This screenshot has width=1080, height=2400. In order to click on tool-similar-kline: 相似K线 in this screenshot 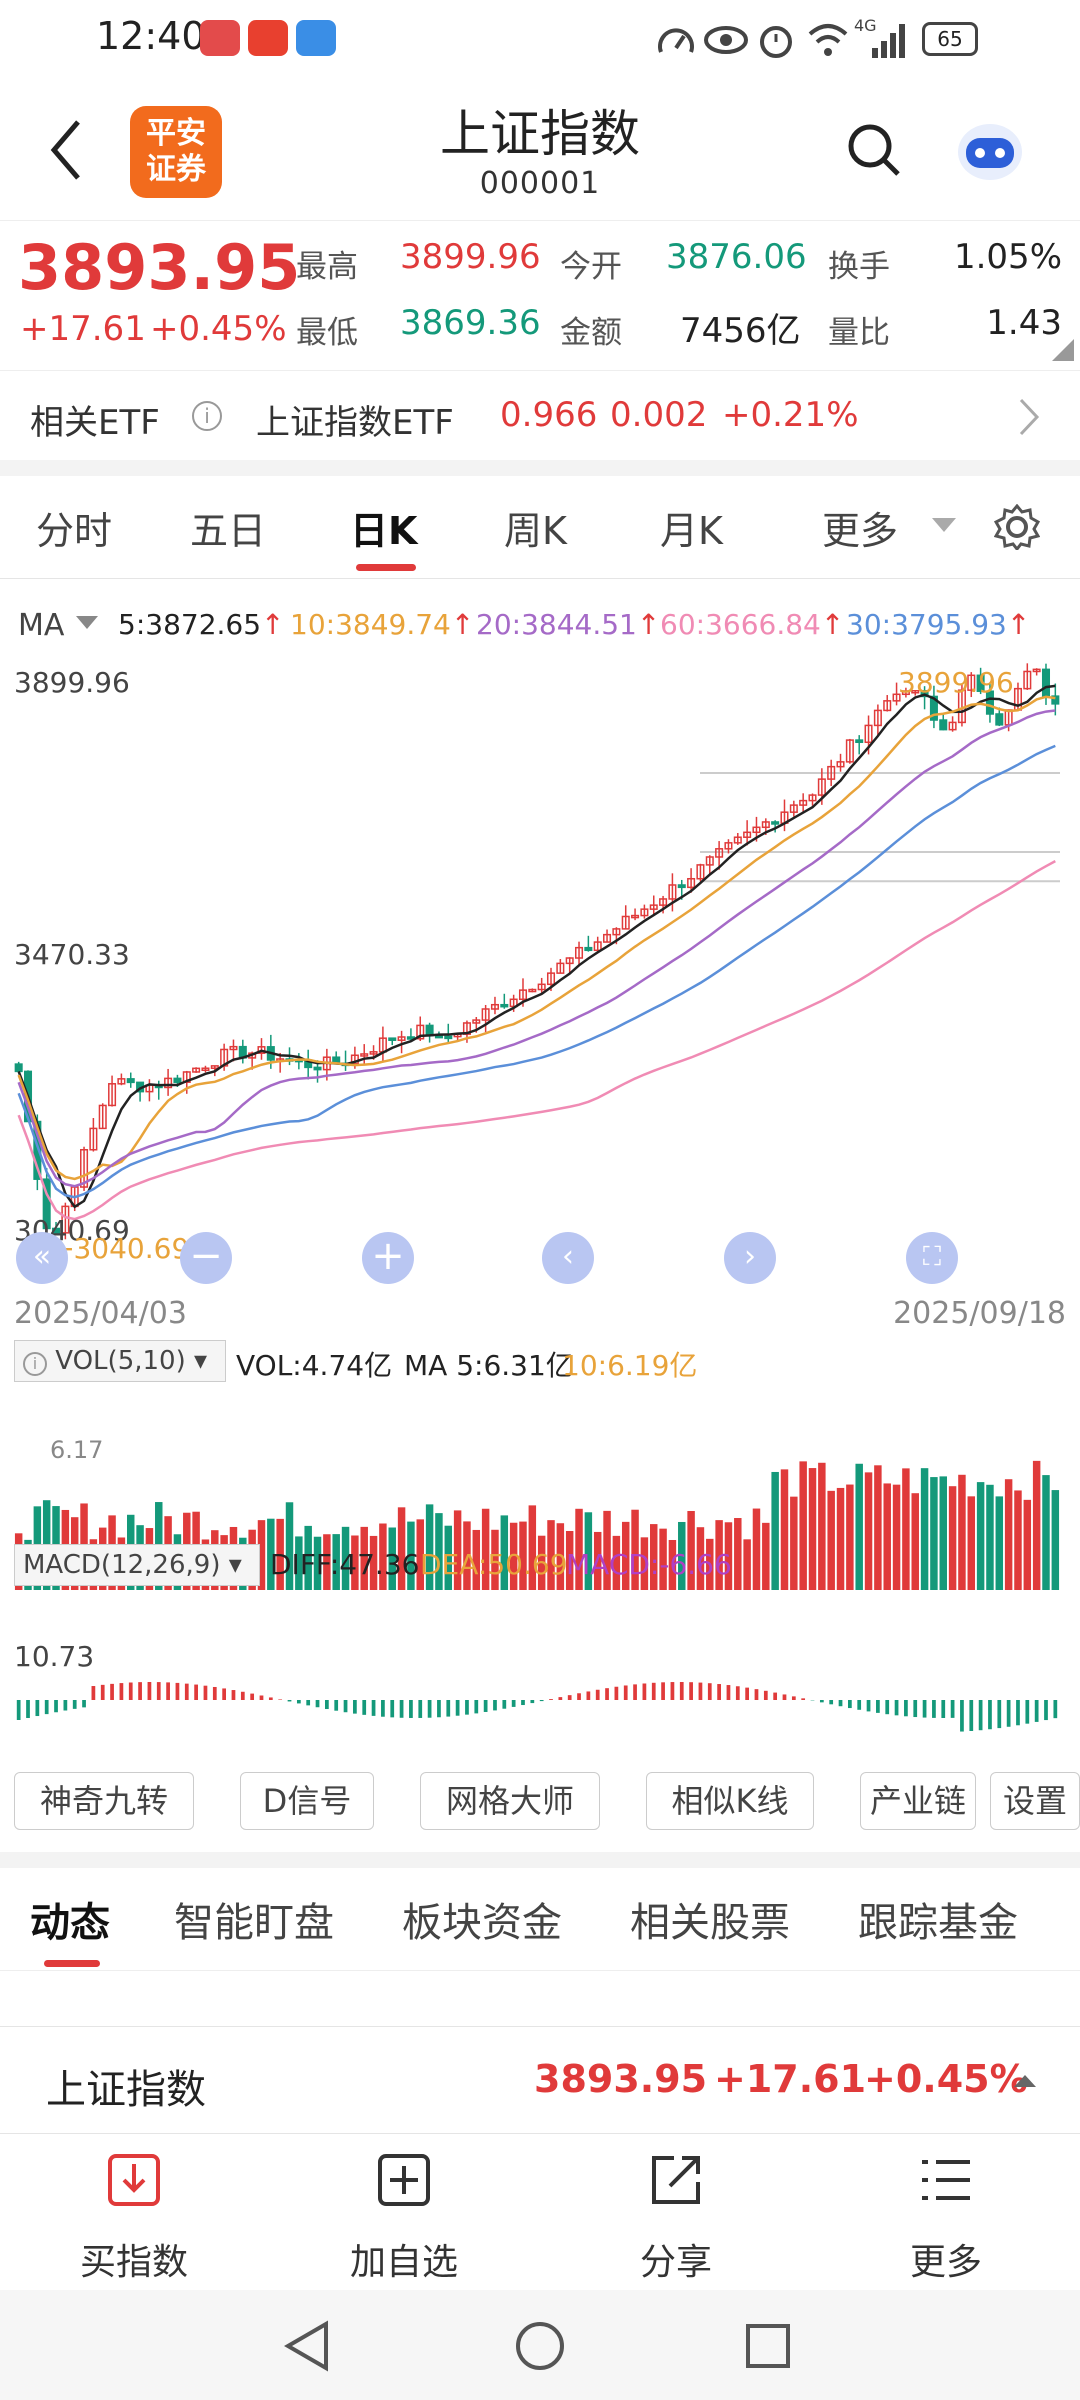, I will do `click(730, 1801)`.